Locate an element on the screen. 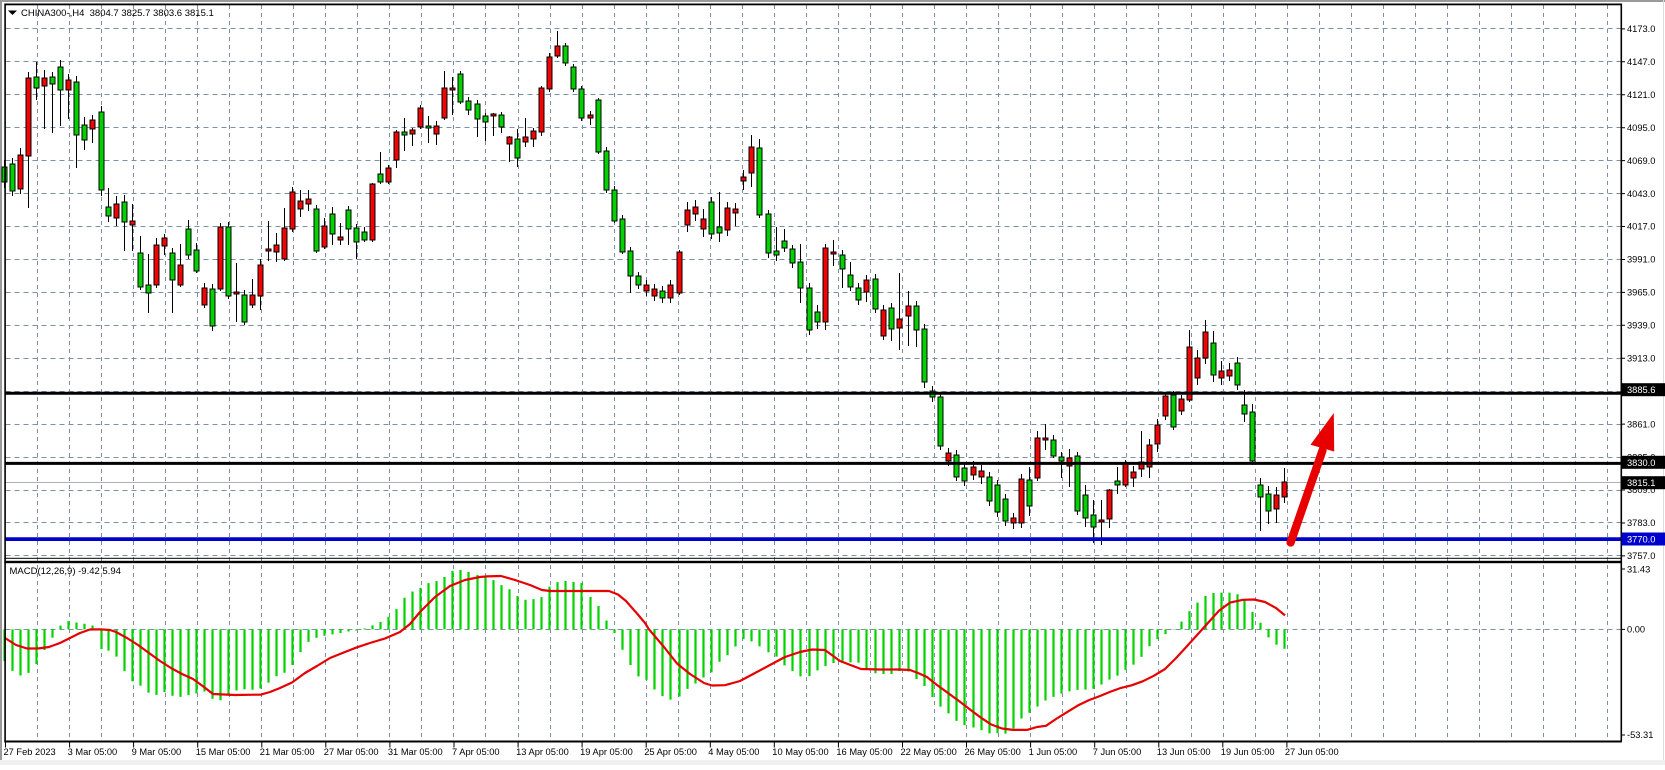  svg-text: 7 Jun 05:00 is located at coordinates (1117, 752).